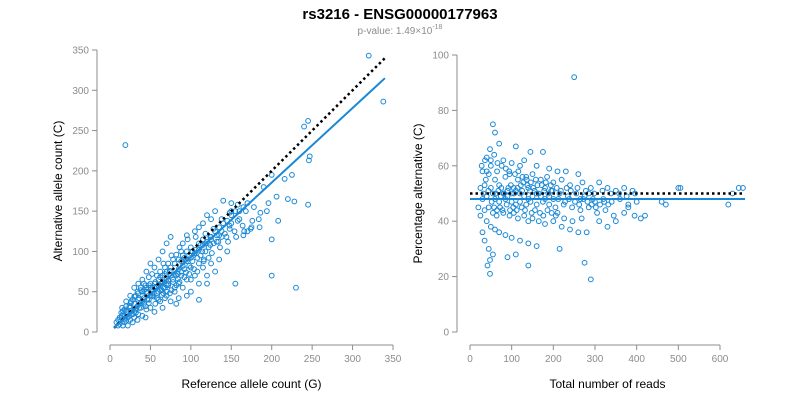  I want to click on y-tick-label: 200, so click(80, 171).